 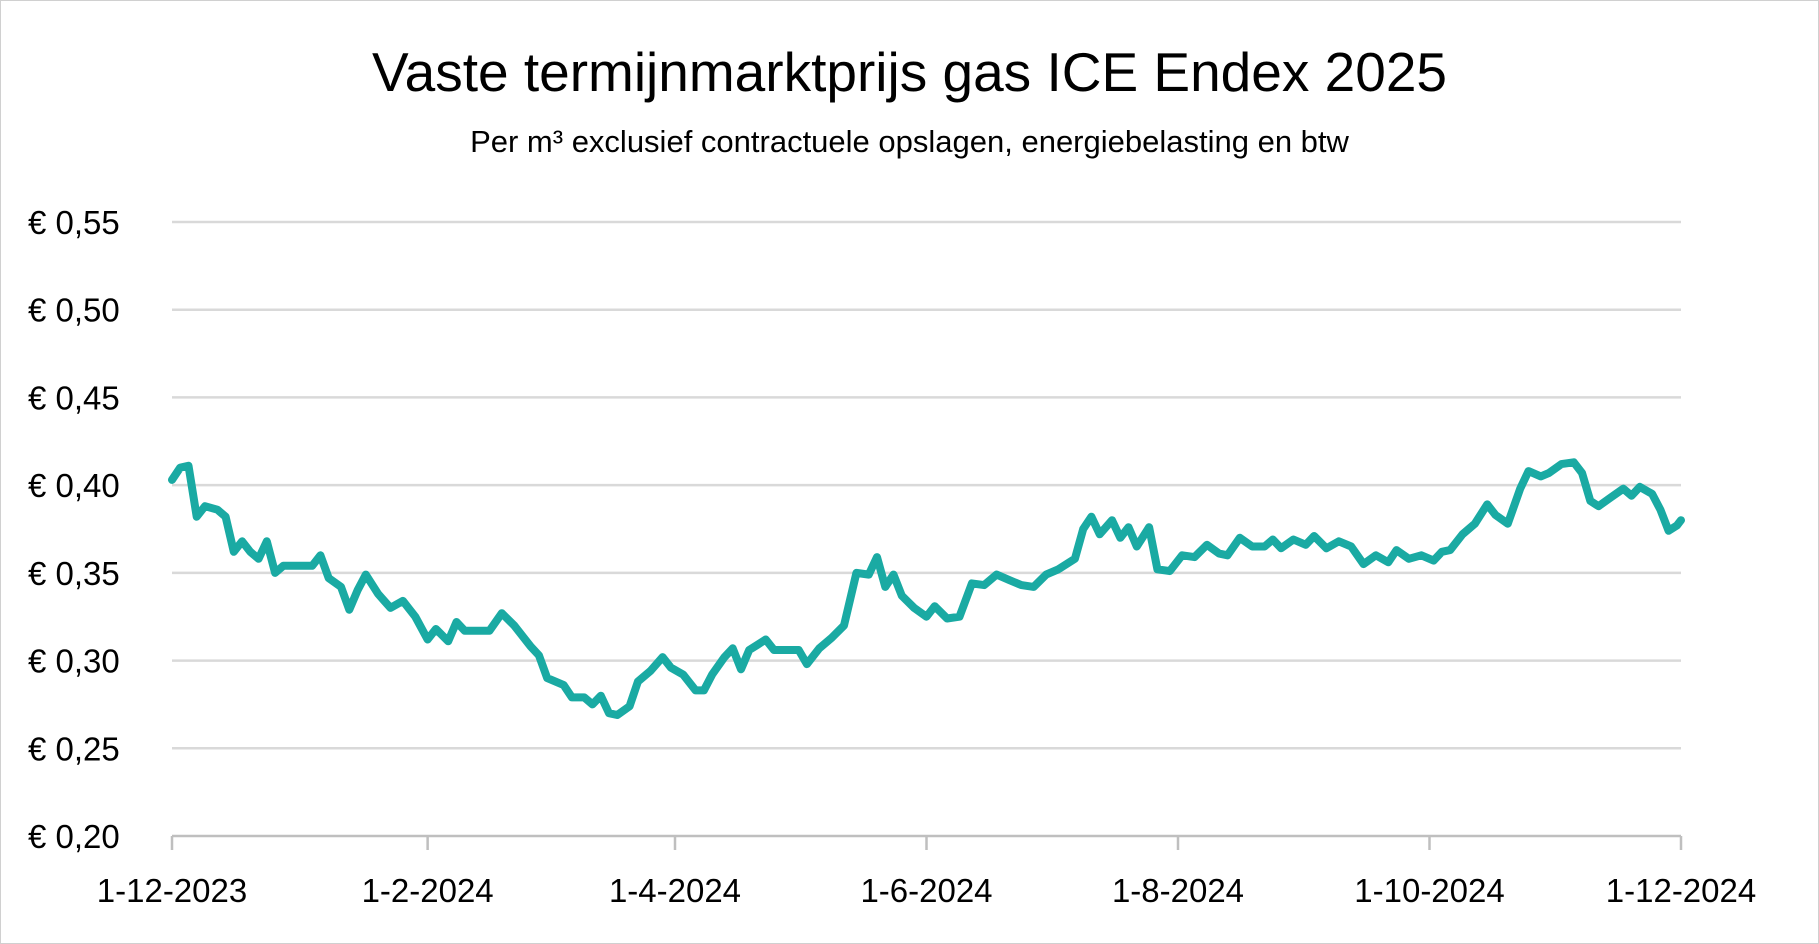 I want to click on x-tick-label: 1-8-2024, so click(x=1178, y=890).